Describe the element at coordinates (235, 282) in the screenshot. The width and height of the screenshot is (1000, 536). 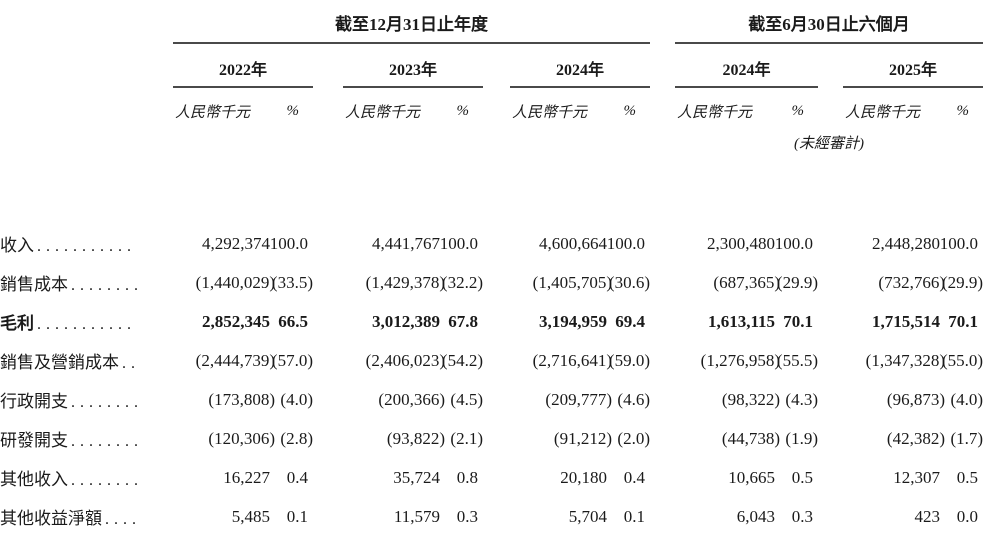
I see `amount-cell: (1,440,029)` at that location.